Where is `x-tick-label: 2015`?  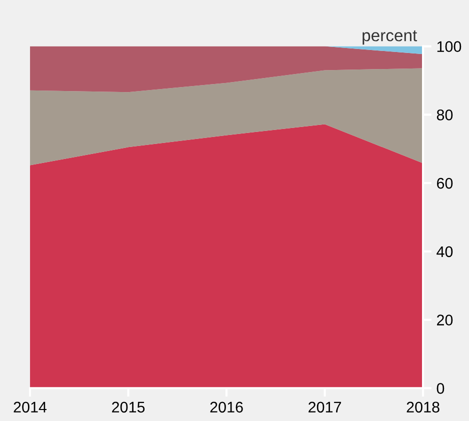
x-tick-label: 2015 is located at coordinates (128, 407).